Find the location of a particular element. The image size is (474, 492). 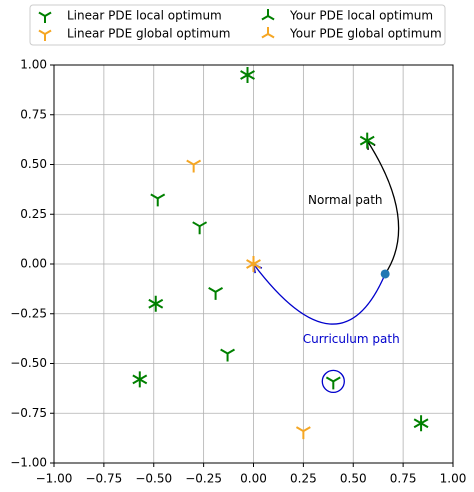

legend-label: Linear PDE local optimum is located at coordinates (144, 16).